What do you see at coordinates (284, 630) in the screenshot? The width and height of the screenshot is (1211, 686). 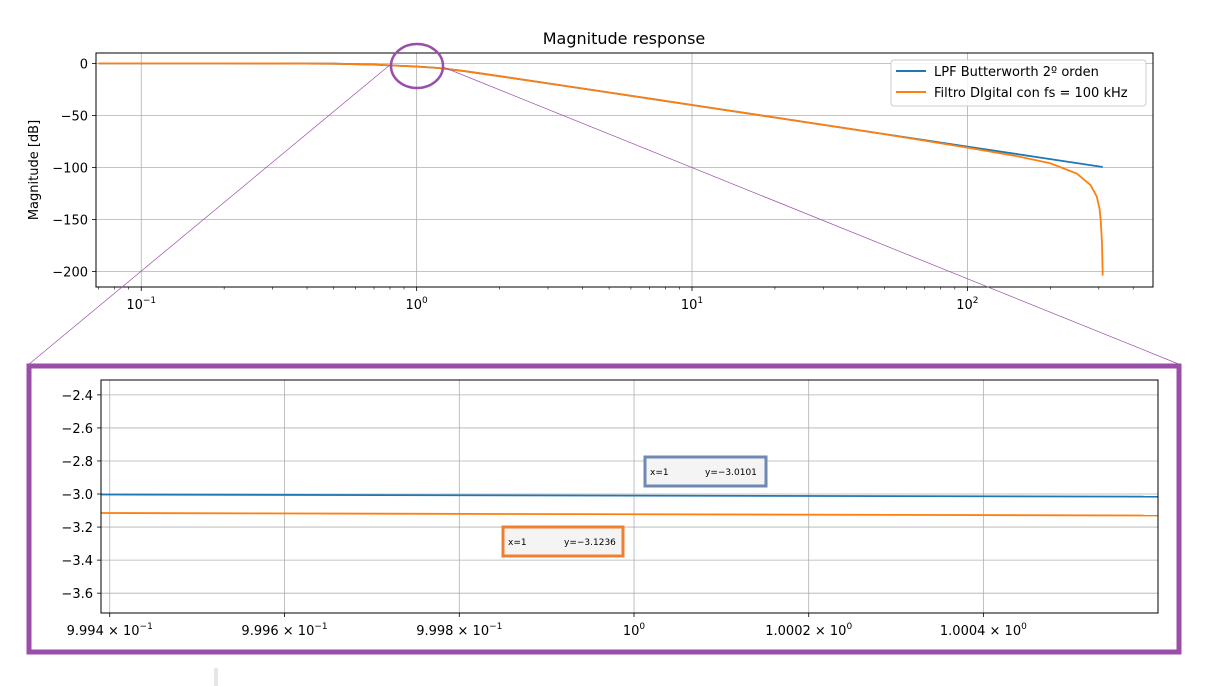 I see `x-tick-label: 9.996 × 10⁻¹` at bounding box center [284, 630].